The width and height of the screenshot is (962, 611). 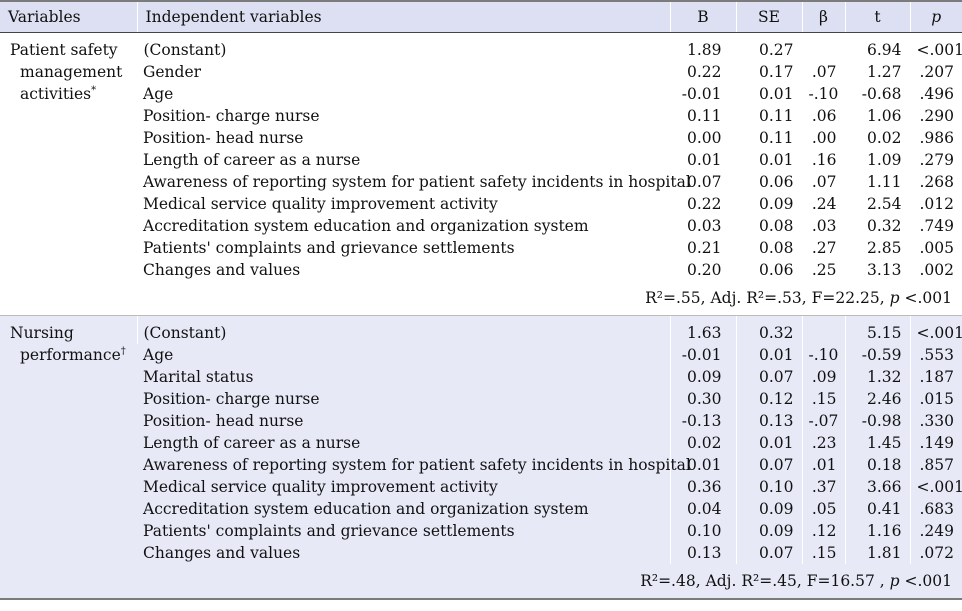 What do you see at coordinates (935, 399) in the screenshot?
I see `cell-p: .015` at bounding box center [935, 399].